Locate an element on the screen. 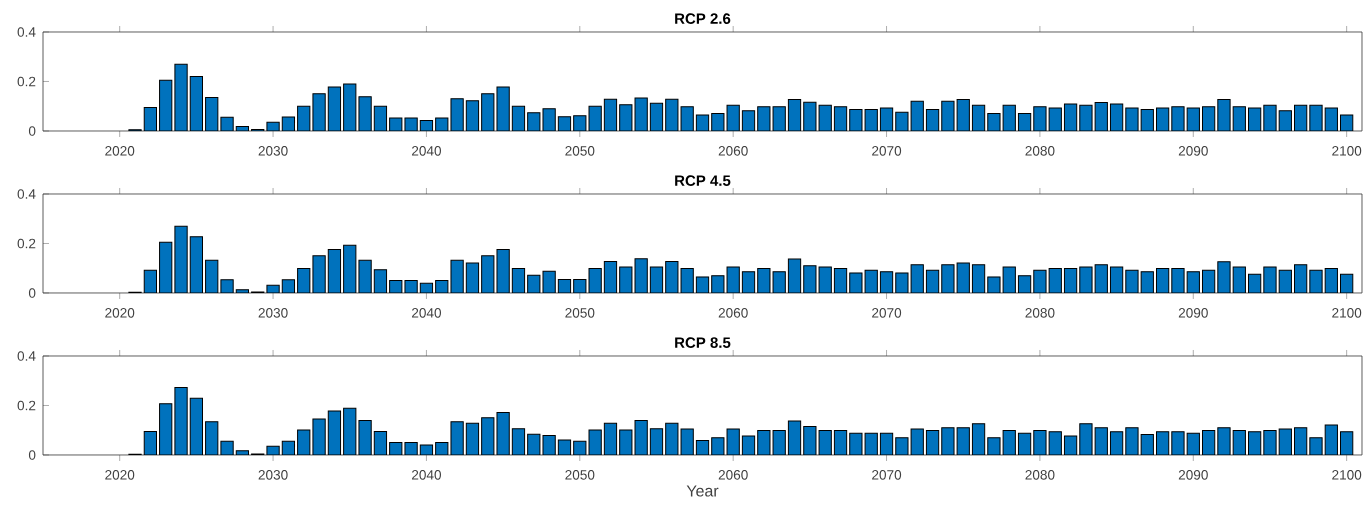 This screenshot has width=1371, height=517. chart-title: RCP 8.5 is located at coordinates (703, 342).